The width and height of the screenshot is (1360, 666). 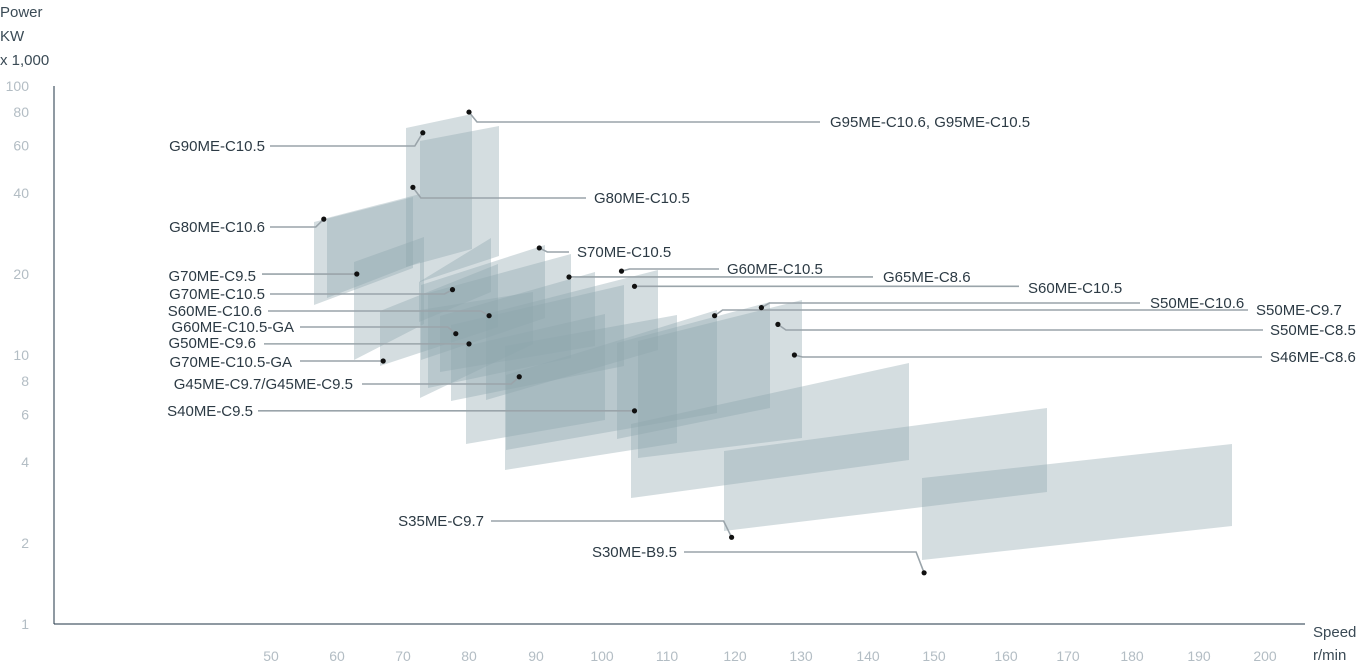 What do you see at coordinates (25, 624) in the screenshot?
I see `y-tick-label: 1` at bounding box center [25, 624].